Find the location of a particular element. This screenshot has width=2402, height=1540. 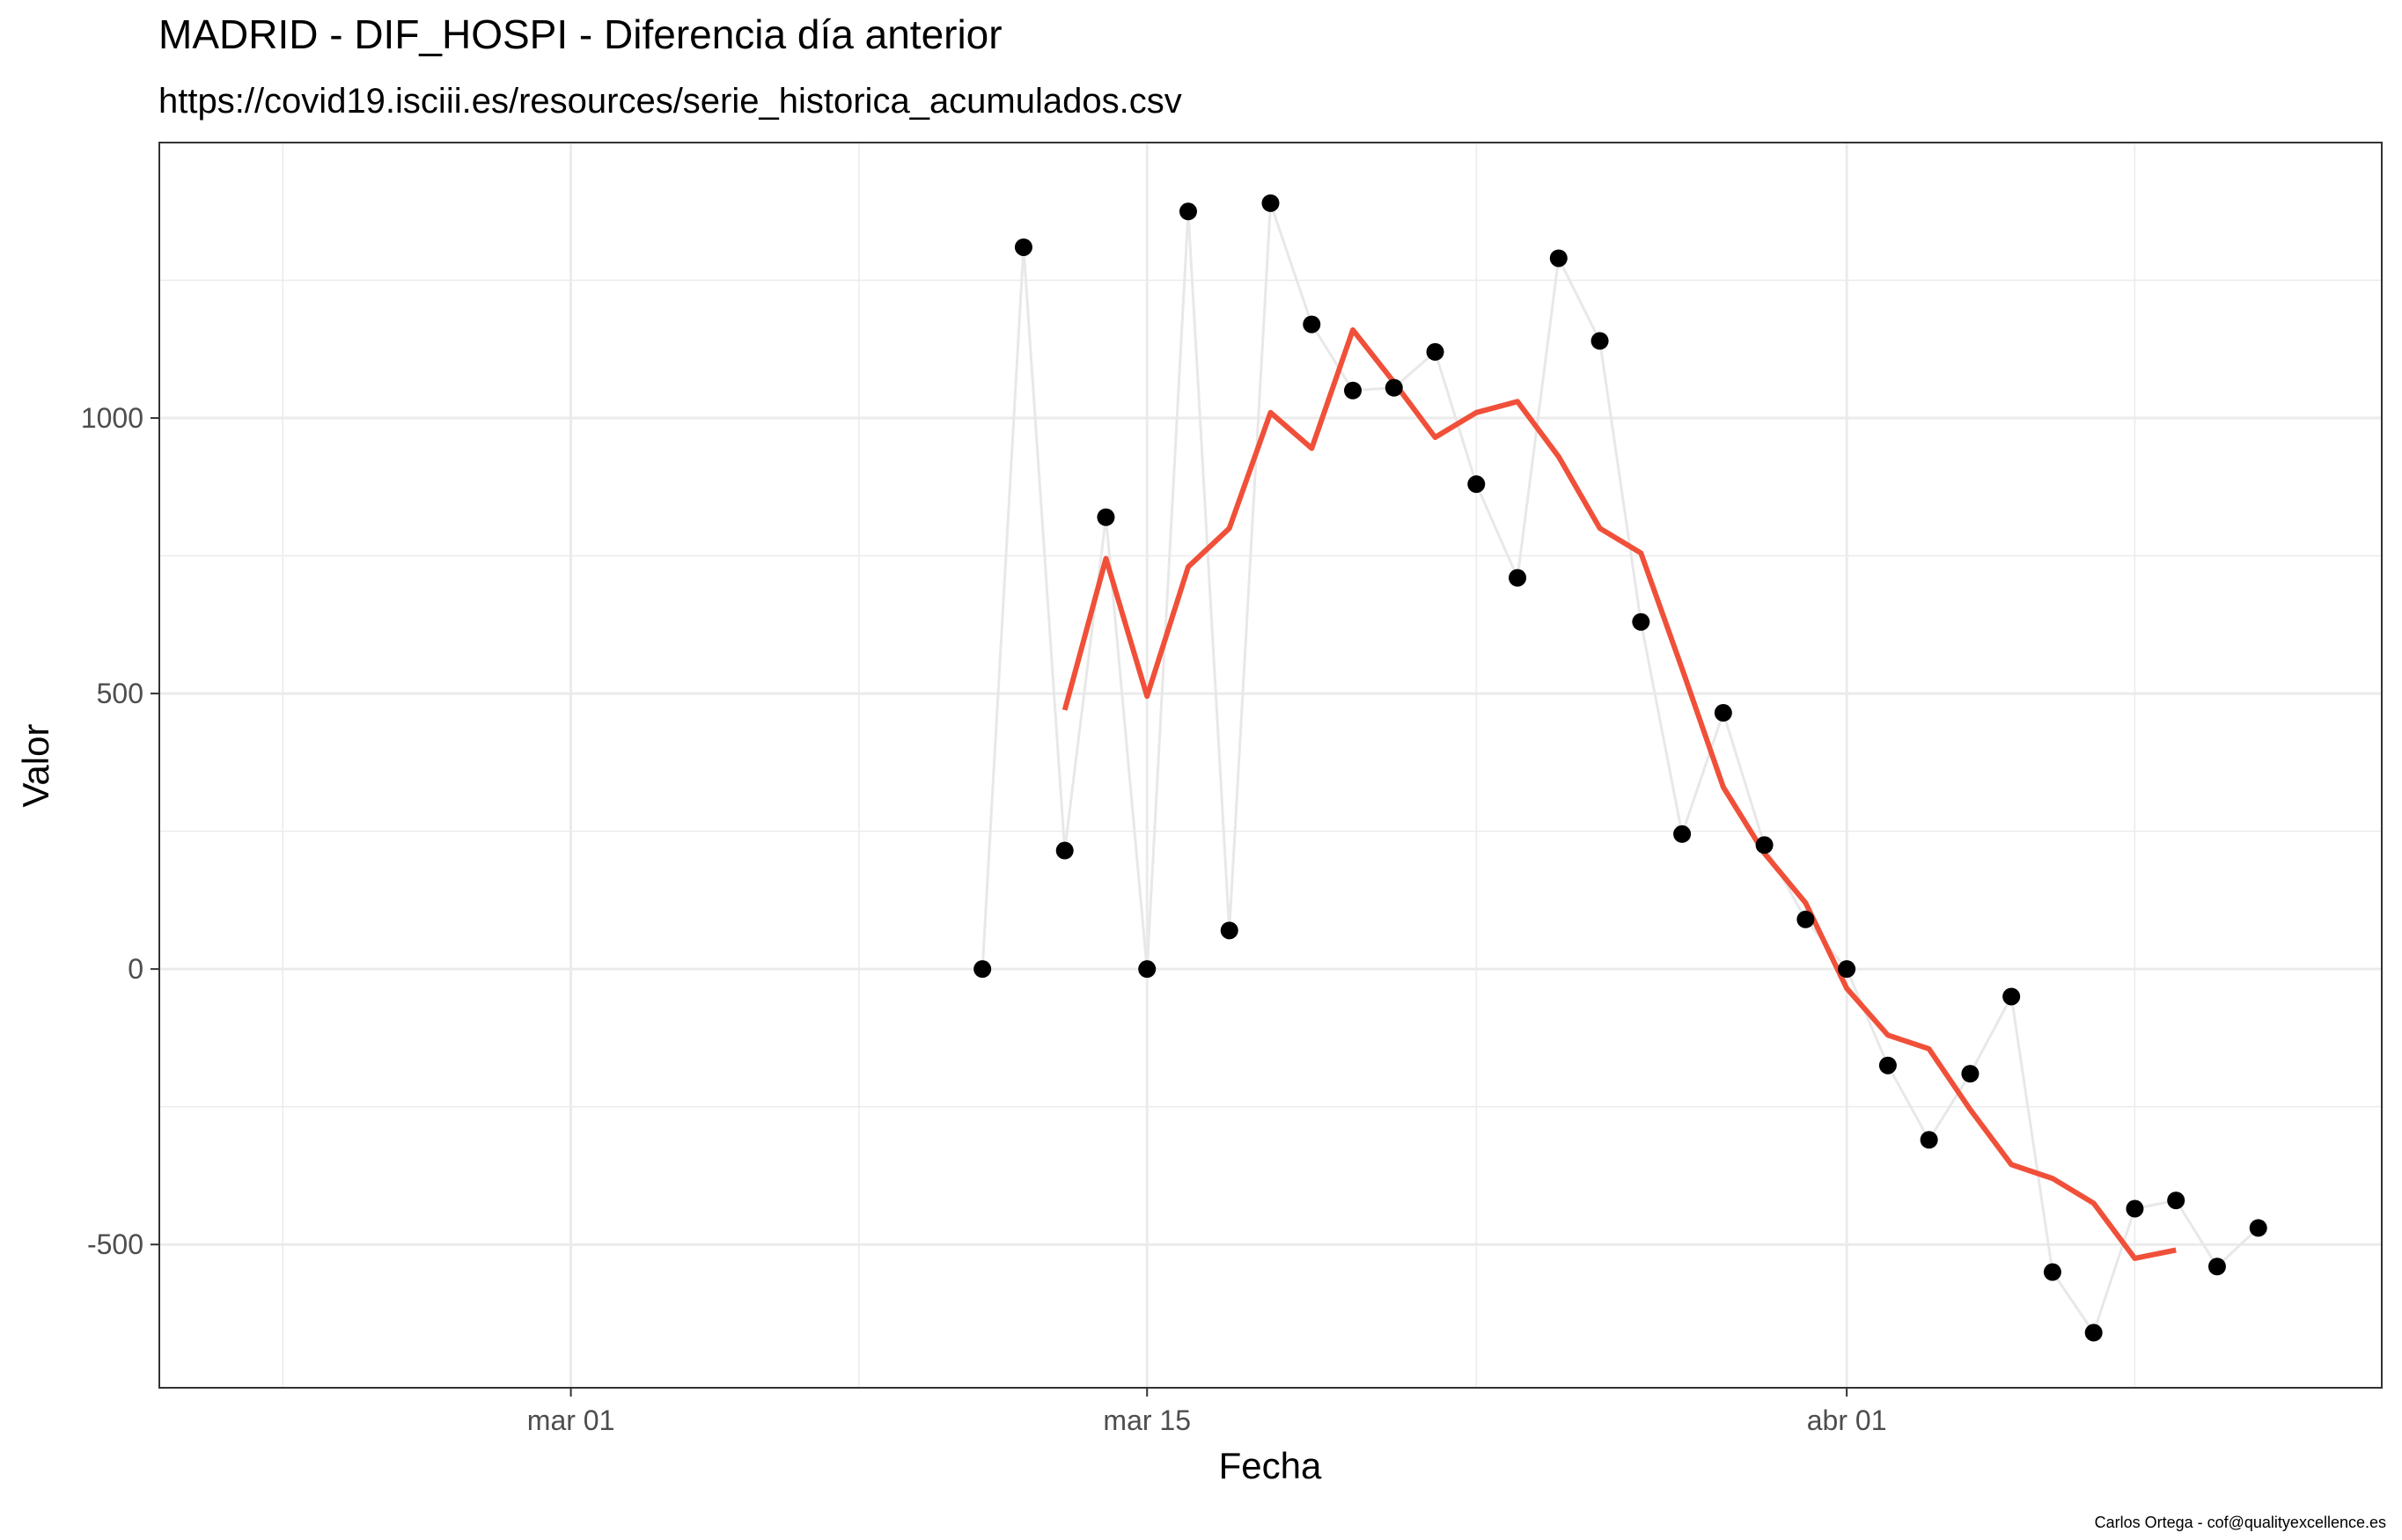

x-tick-label: mar 15 is located at coordinates (1147, 1420).